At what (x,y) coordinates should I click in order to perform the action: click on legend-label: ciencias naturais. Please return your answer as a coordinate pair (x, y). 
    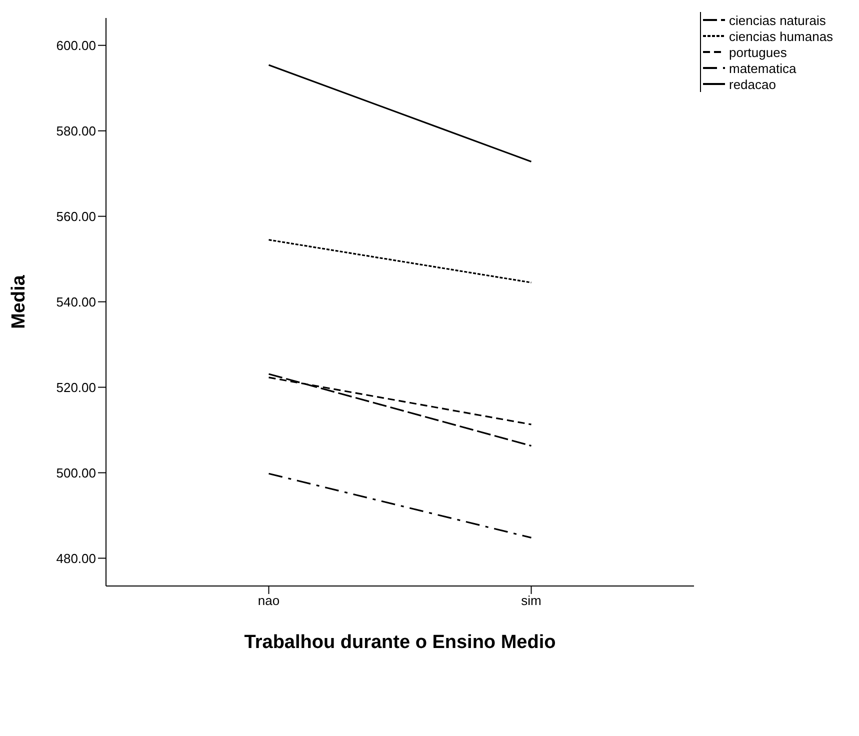
    Looking at the image, I should click on (777, 20).